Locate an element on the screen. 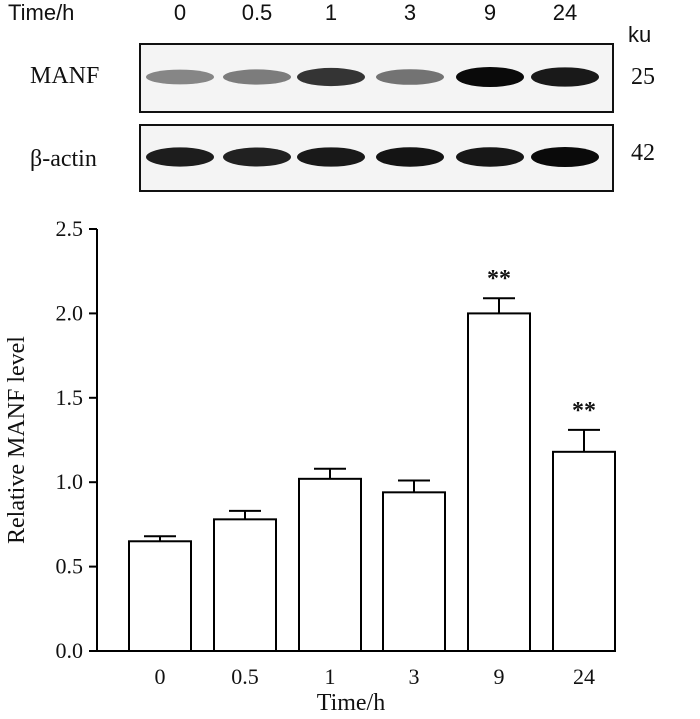  blot-row-manf: MANF 25 is located at coordinates (342, 78).